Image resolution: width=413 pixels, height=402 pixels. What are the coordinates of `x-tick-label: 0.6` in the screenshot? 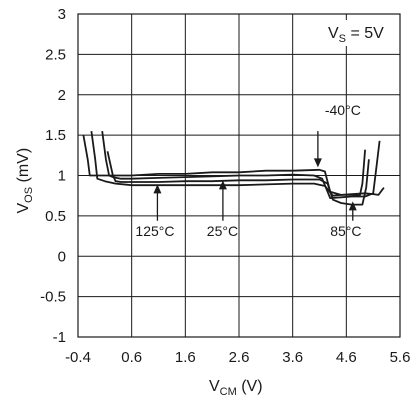 It's located at (131, 357).